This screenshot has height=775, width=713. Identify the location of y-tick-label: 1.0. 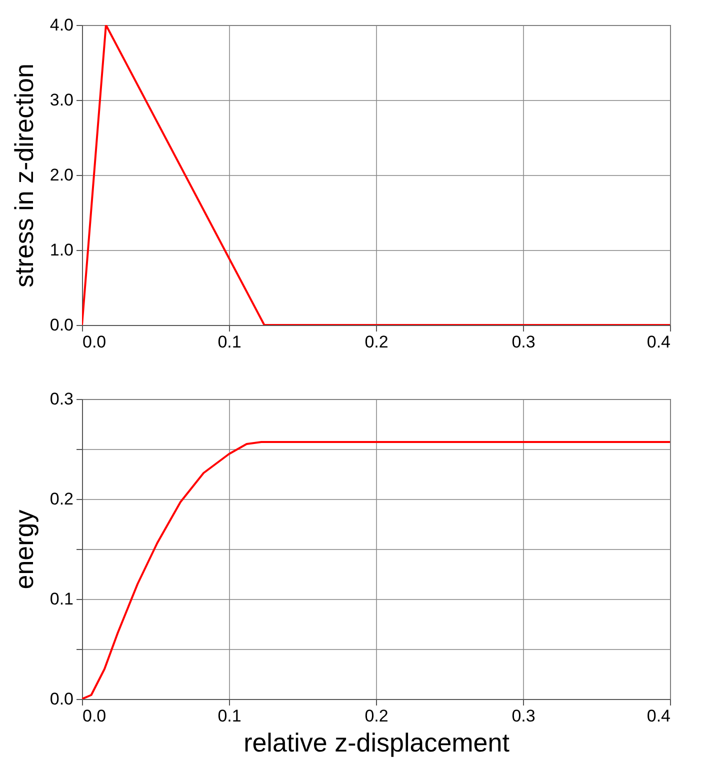
(62, 250).